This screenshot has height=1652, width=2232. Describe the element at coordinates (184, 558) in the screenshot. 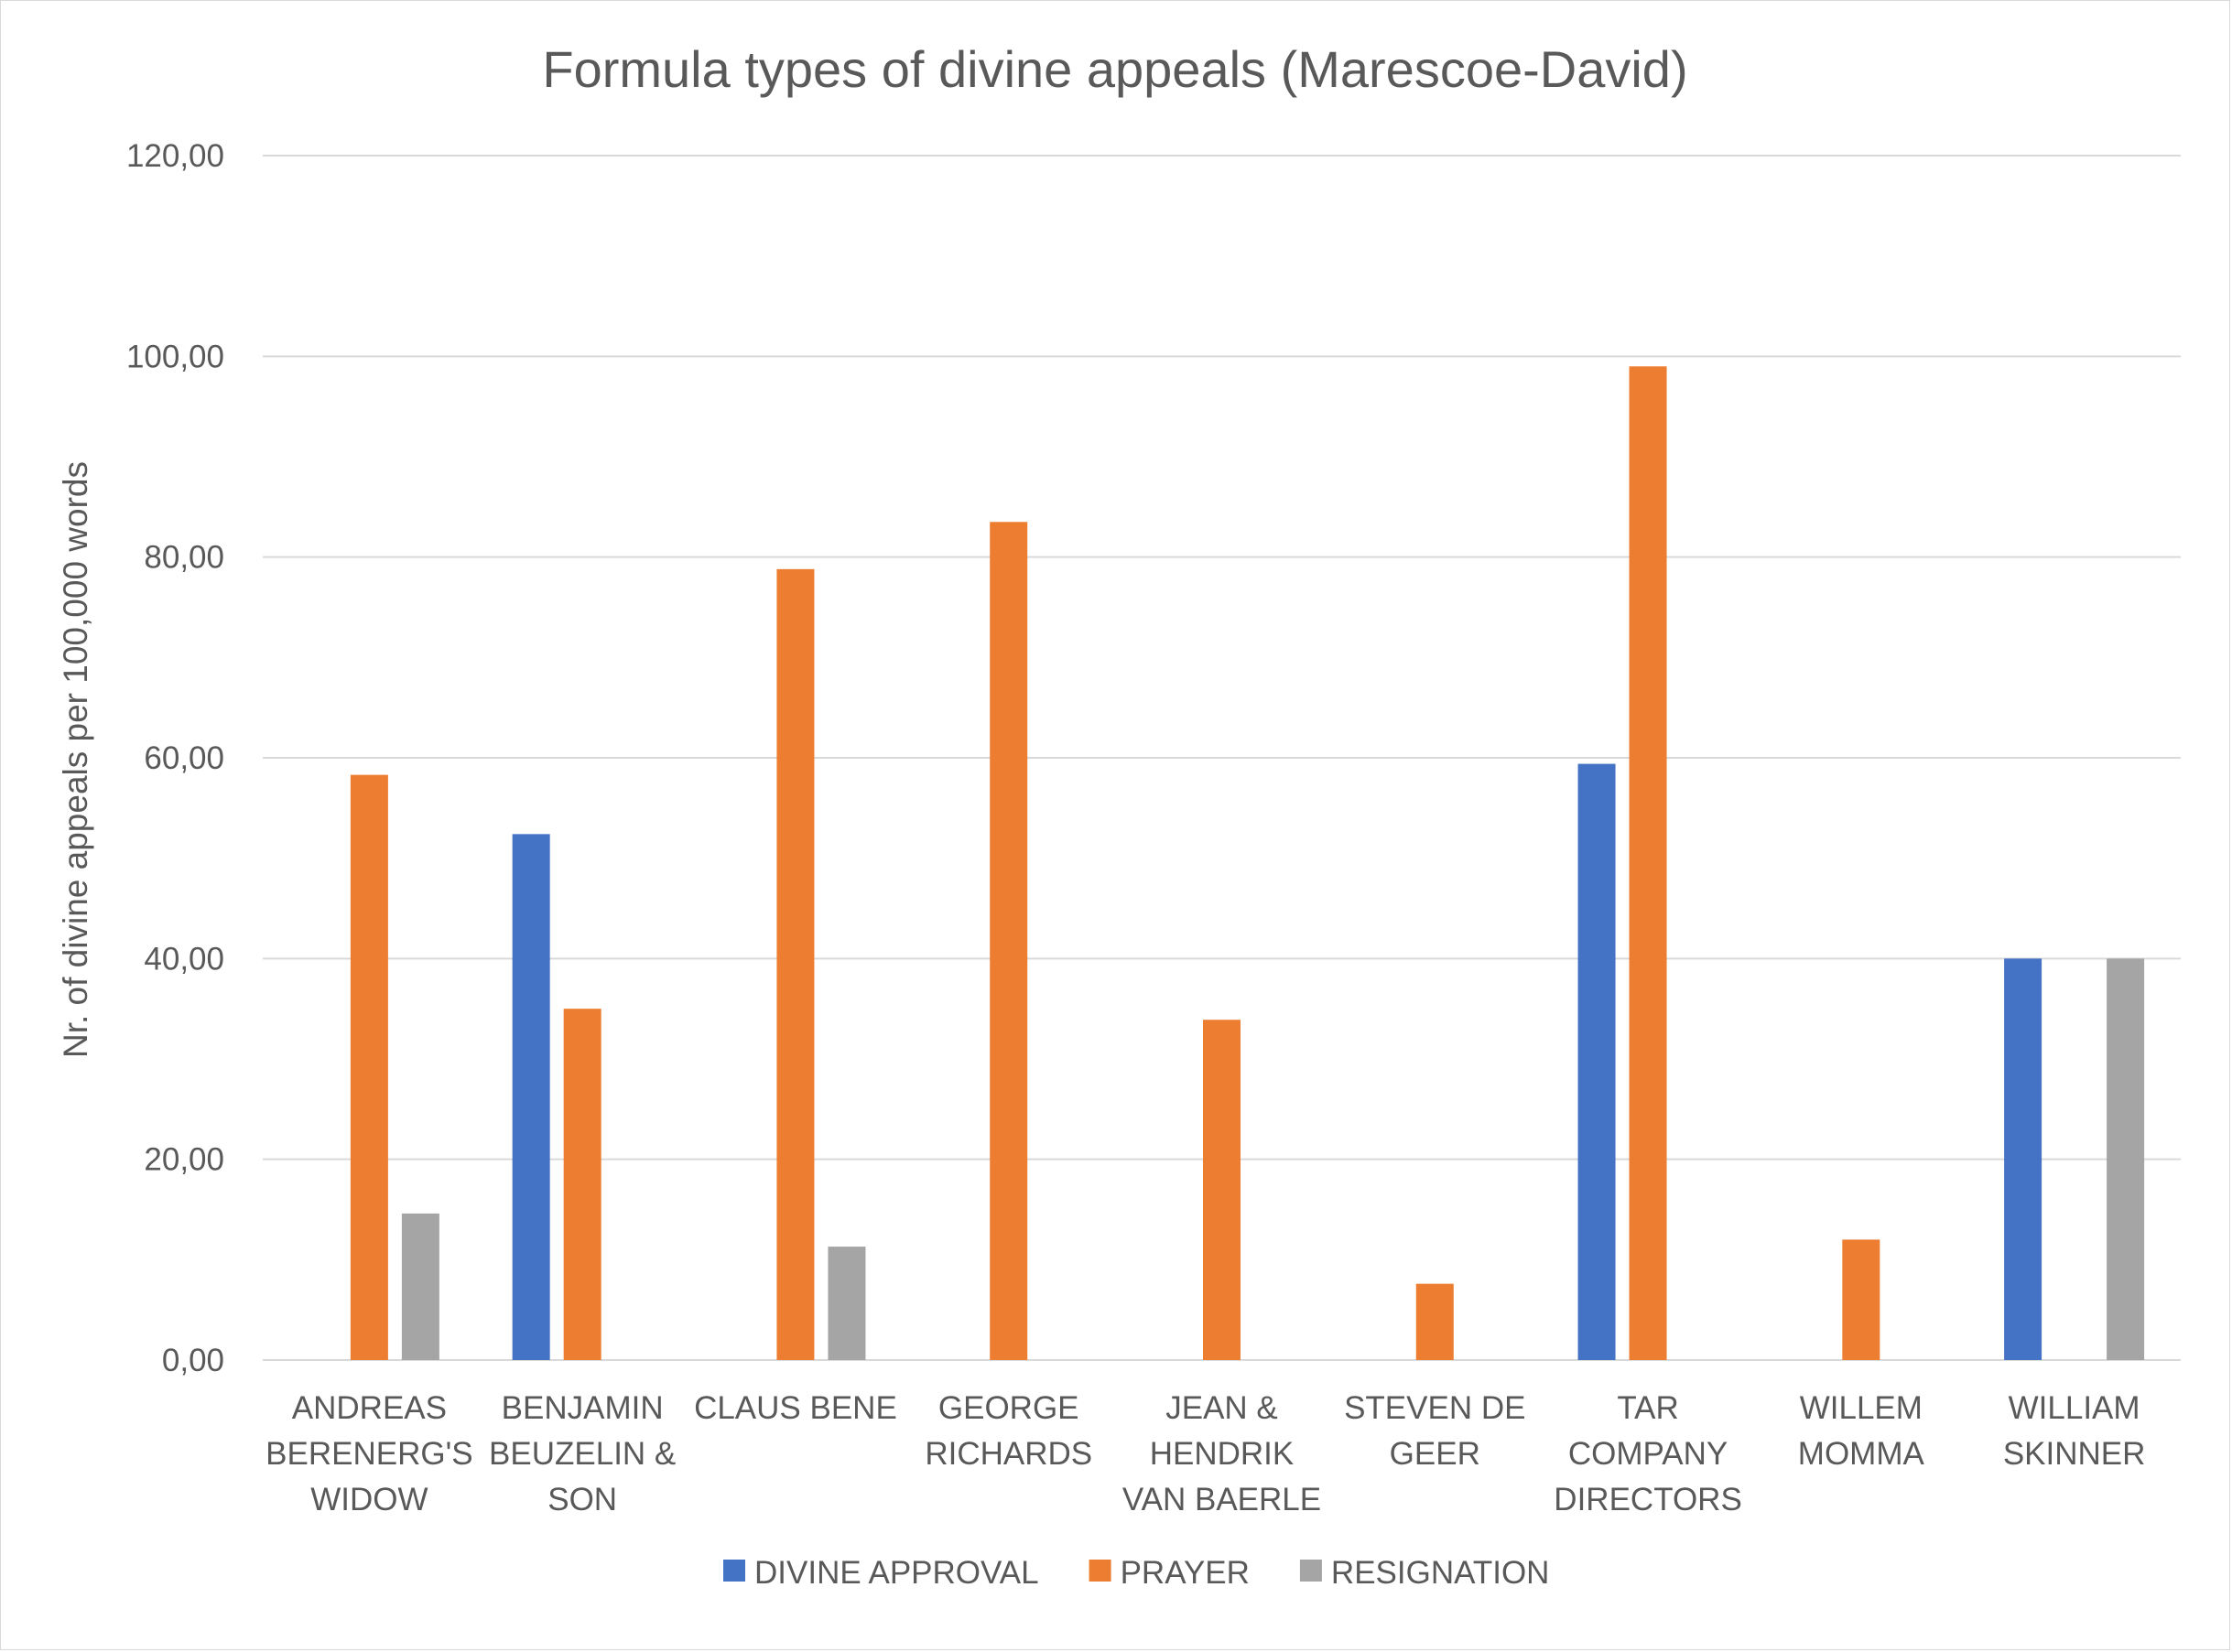

I see `y-tick-label: 80,00` at that location.